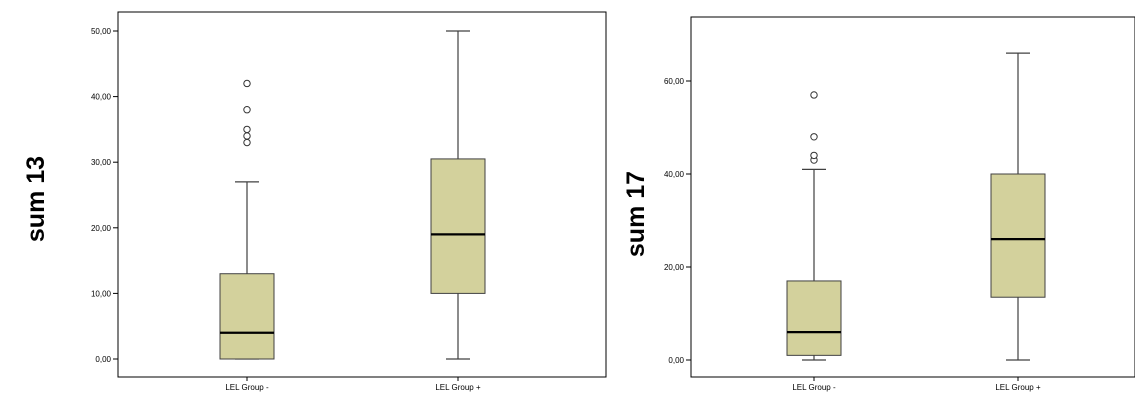  What do you see at coordinates (36, 199) in the screenshot?
I see `y-axis-label: sum 13` at bounding box center [36, 199].